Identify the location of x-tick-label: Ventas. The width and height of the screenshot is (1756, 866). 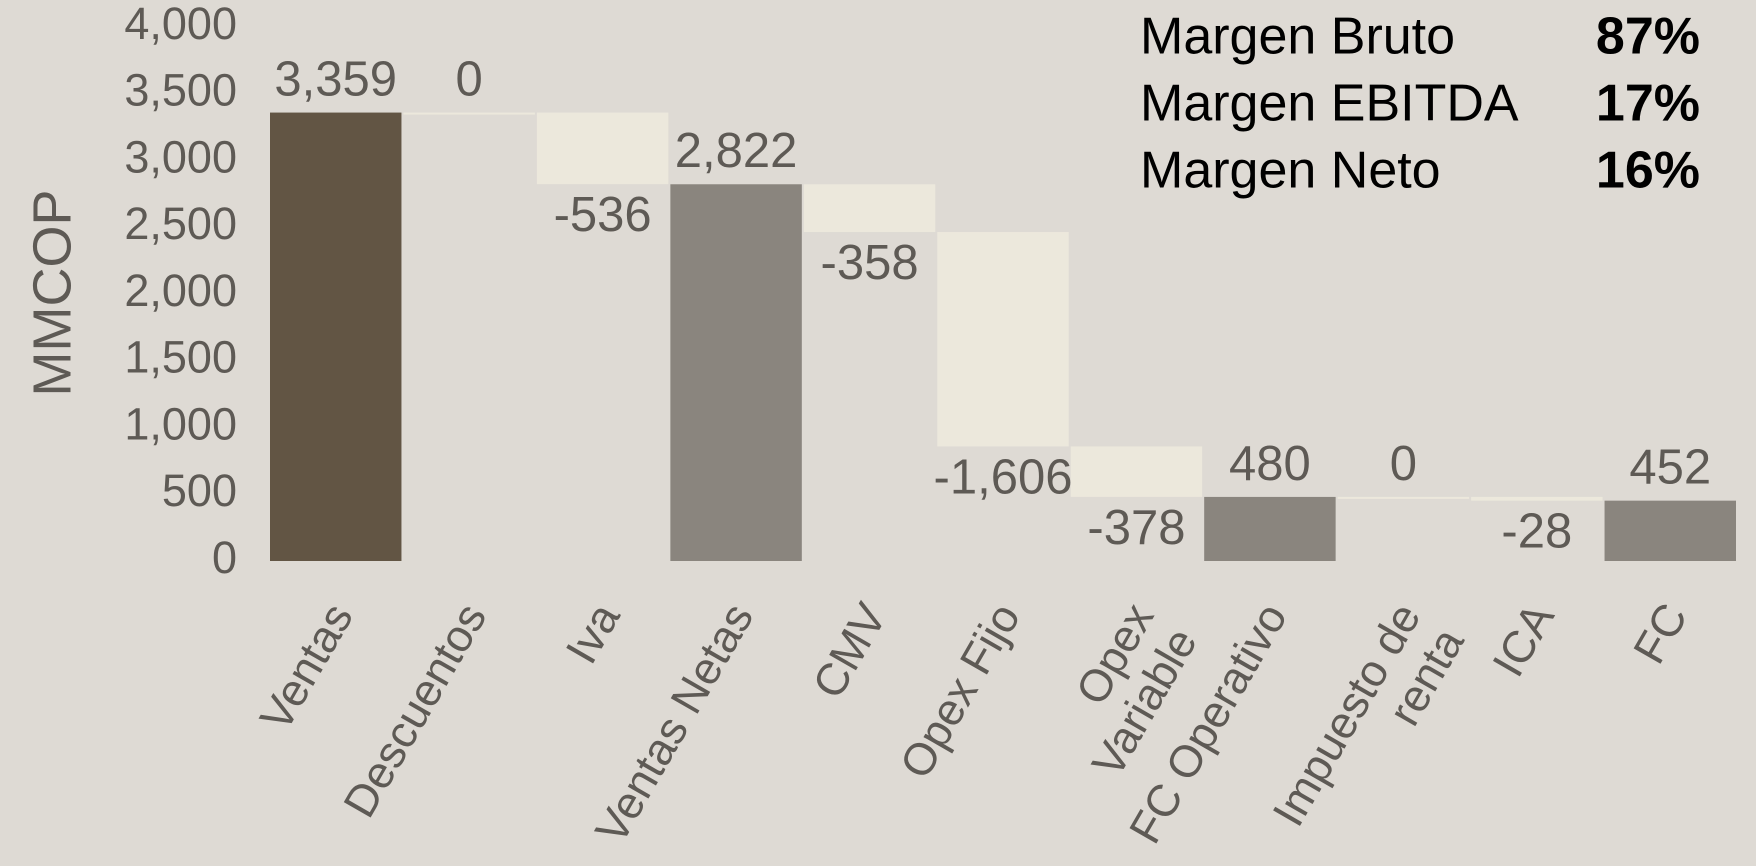
(306, 666).